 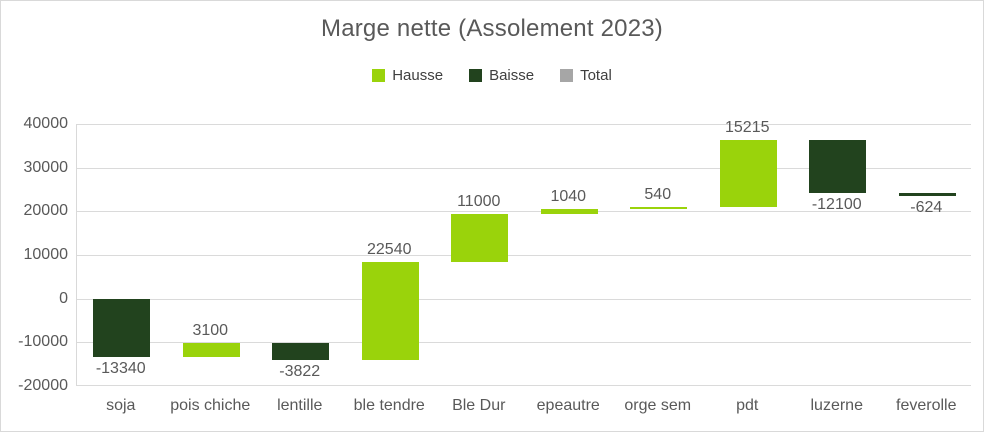 I want to click on x-category-label: lentille, so click(x=300, y=405).